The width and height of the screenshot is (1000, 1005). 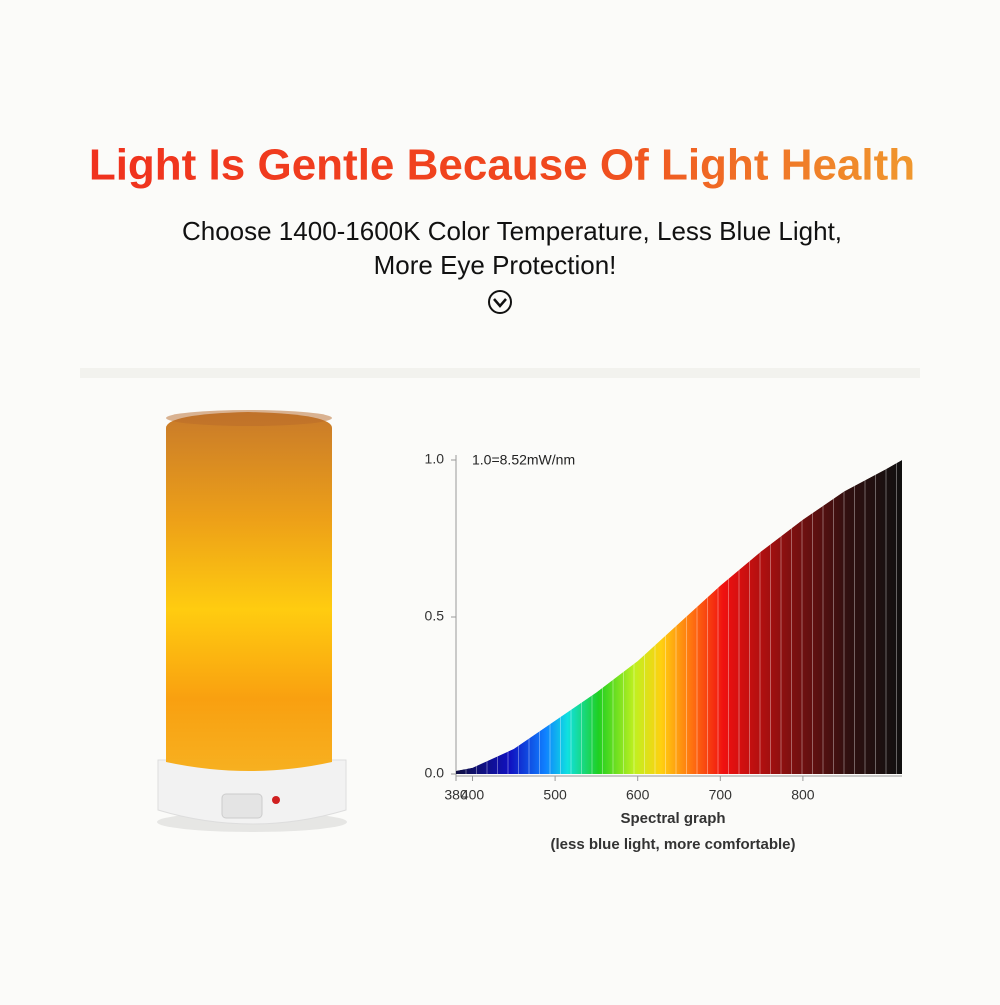 What do you see at coordinates (502, 165) in the screenshot?
I see `title: Light Is Gentle Because Of Light Health` at bounding box center [502, 165].